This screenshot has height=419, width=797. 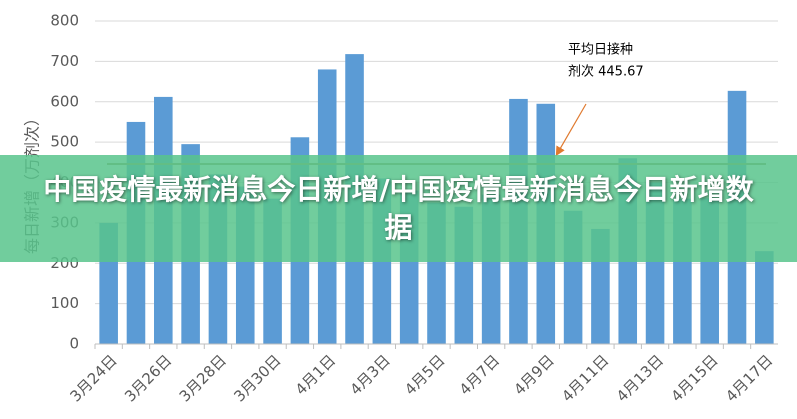 I want to click on x-tick-label: 4月3日, so click(x=369, y=374).